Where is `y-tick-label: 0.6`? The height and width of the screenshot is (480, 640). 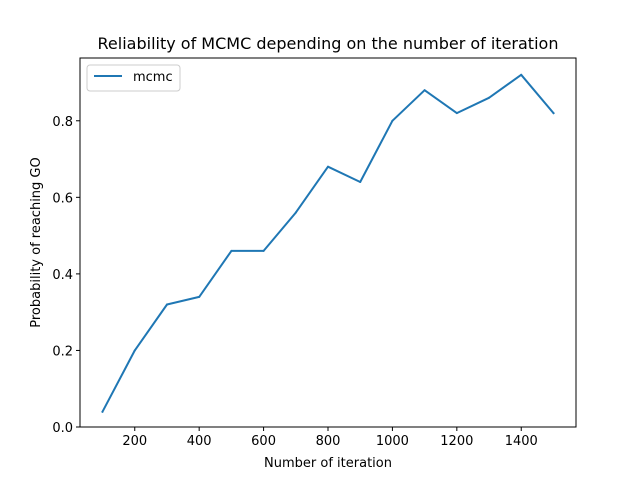 y-tick-label: 0.6 is located at coordinates (62, 198).